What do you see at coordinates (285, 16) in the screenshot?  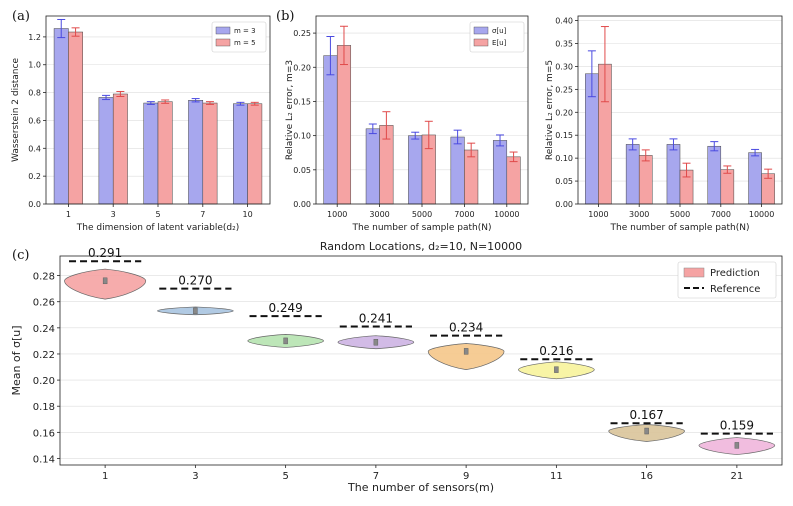 I see `panel-label-b: (b)` at bounding box center [285, 16].